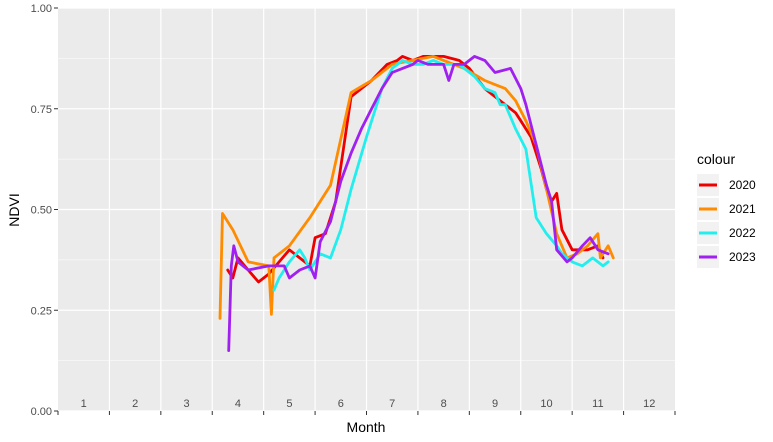 Image resolution: width=773 pixels, height=442 pixels. I want to click on legend: colour 2020 2021 2022 2023, so click(726, 209).